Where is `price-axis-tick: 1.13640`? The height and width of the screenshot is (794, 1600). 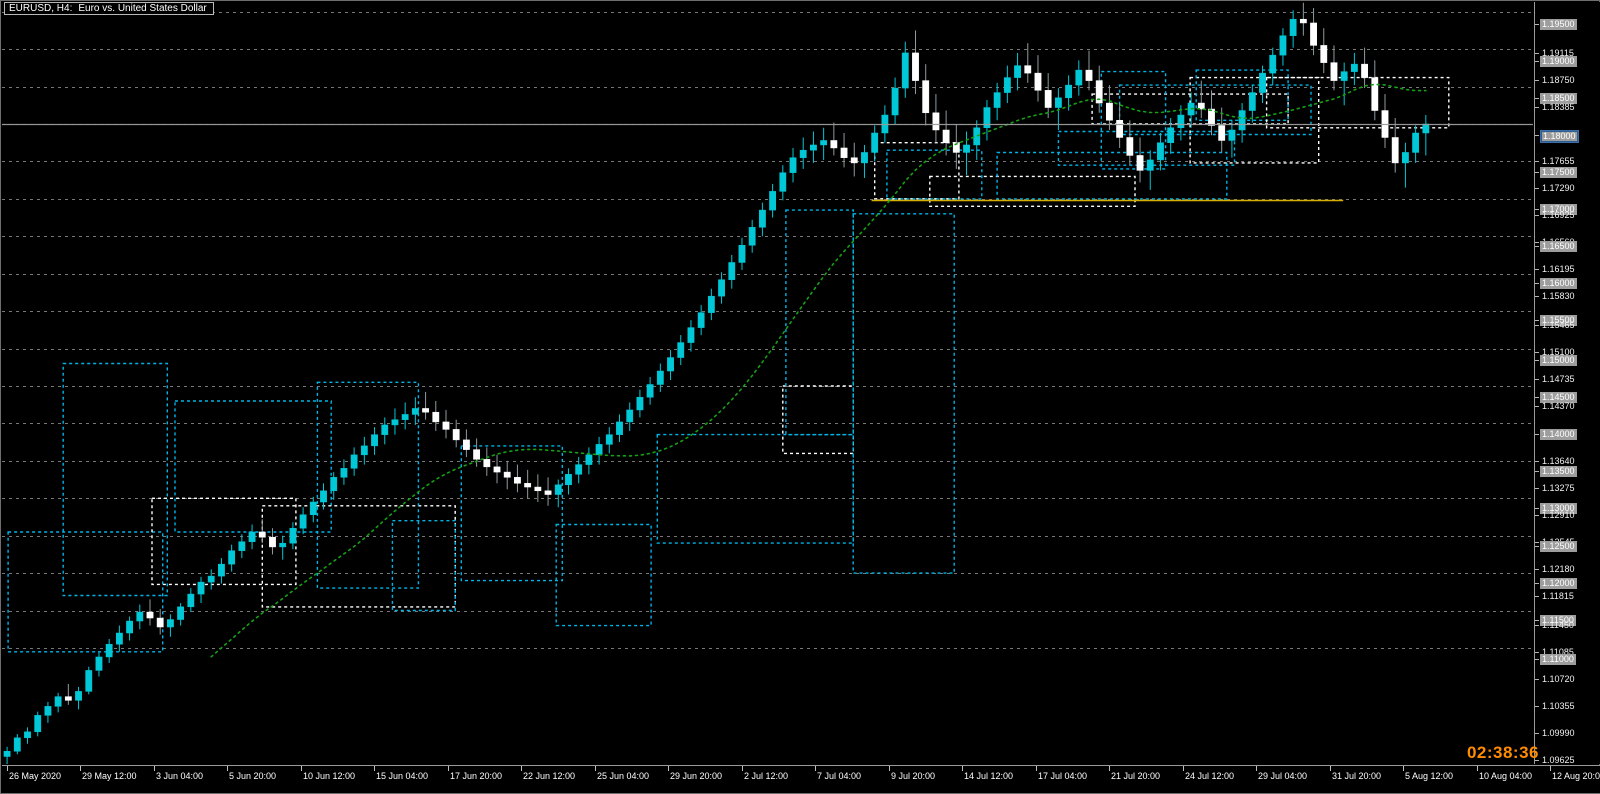 price-axis-tick: 1.13640 is located at coordinates (1567, 461).